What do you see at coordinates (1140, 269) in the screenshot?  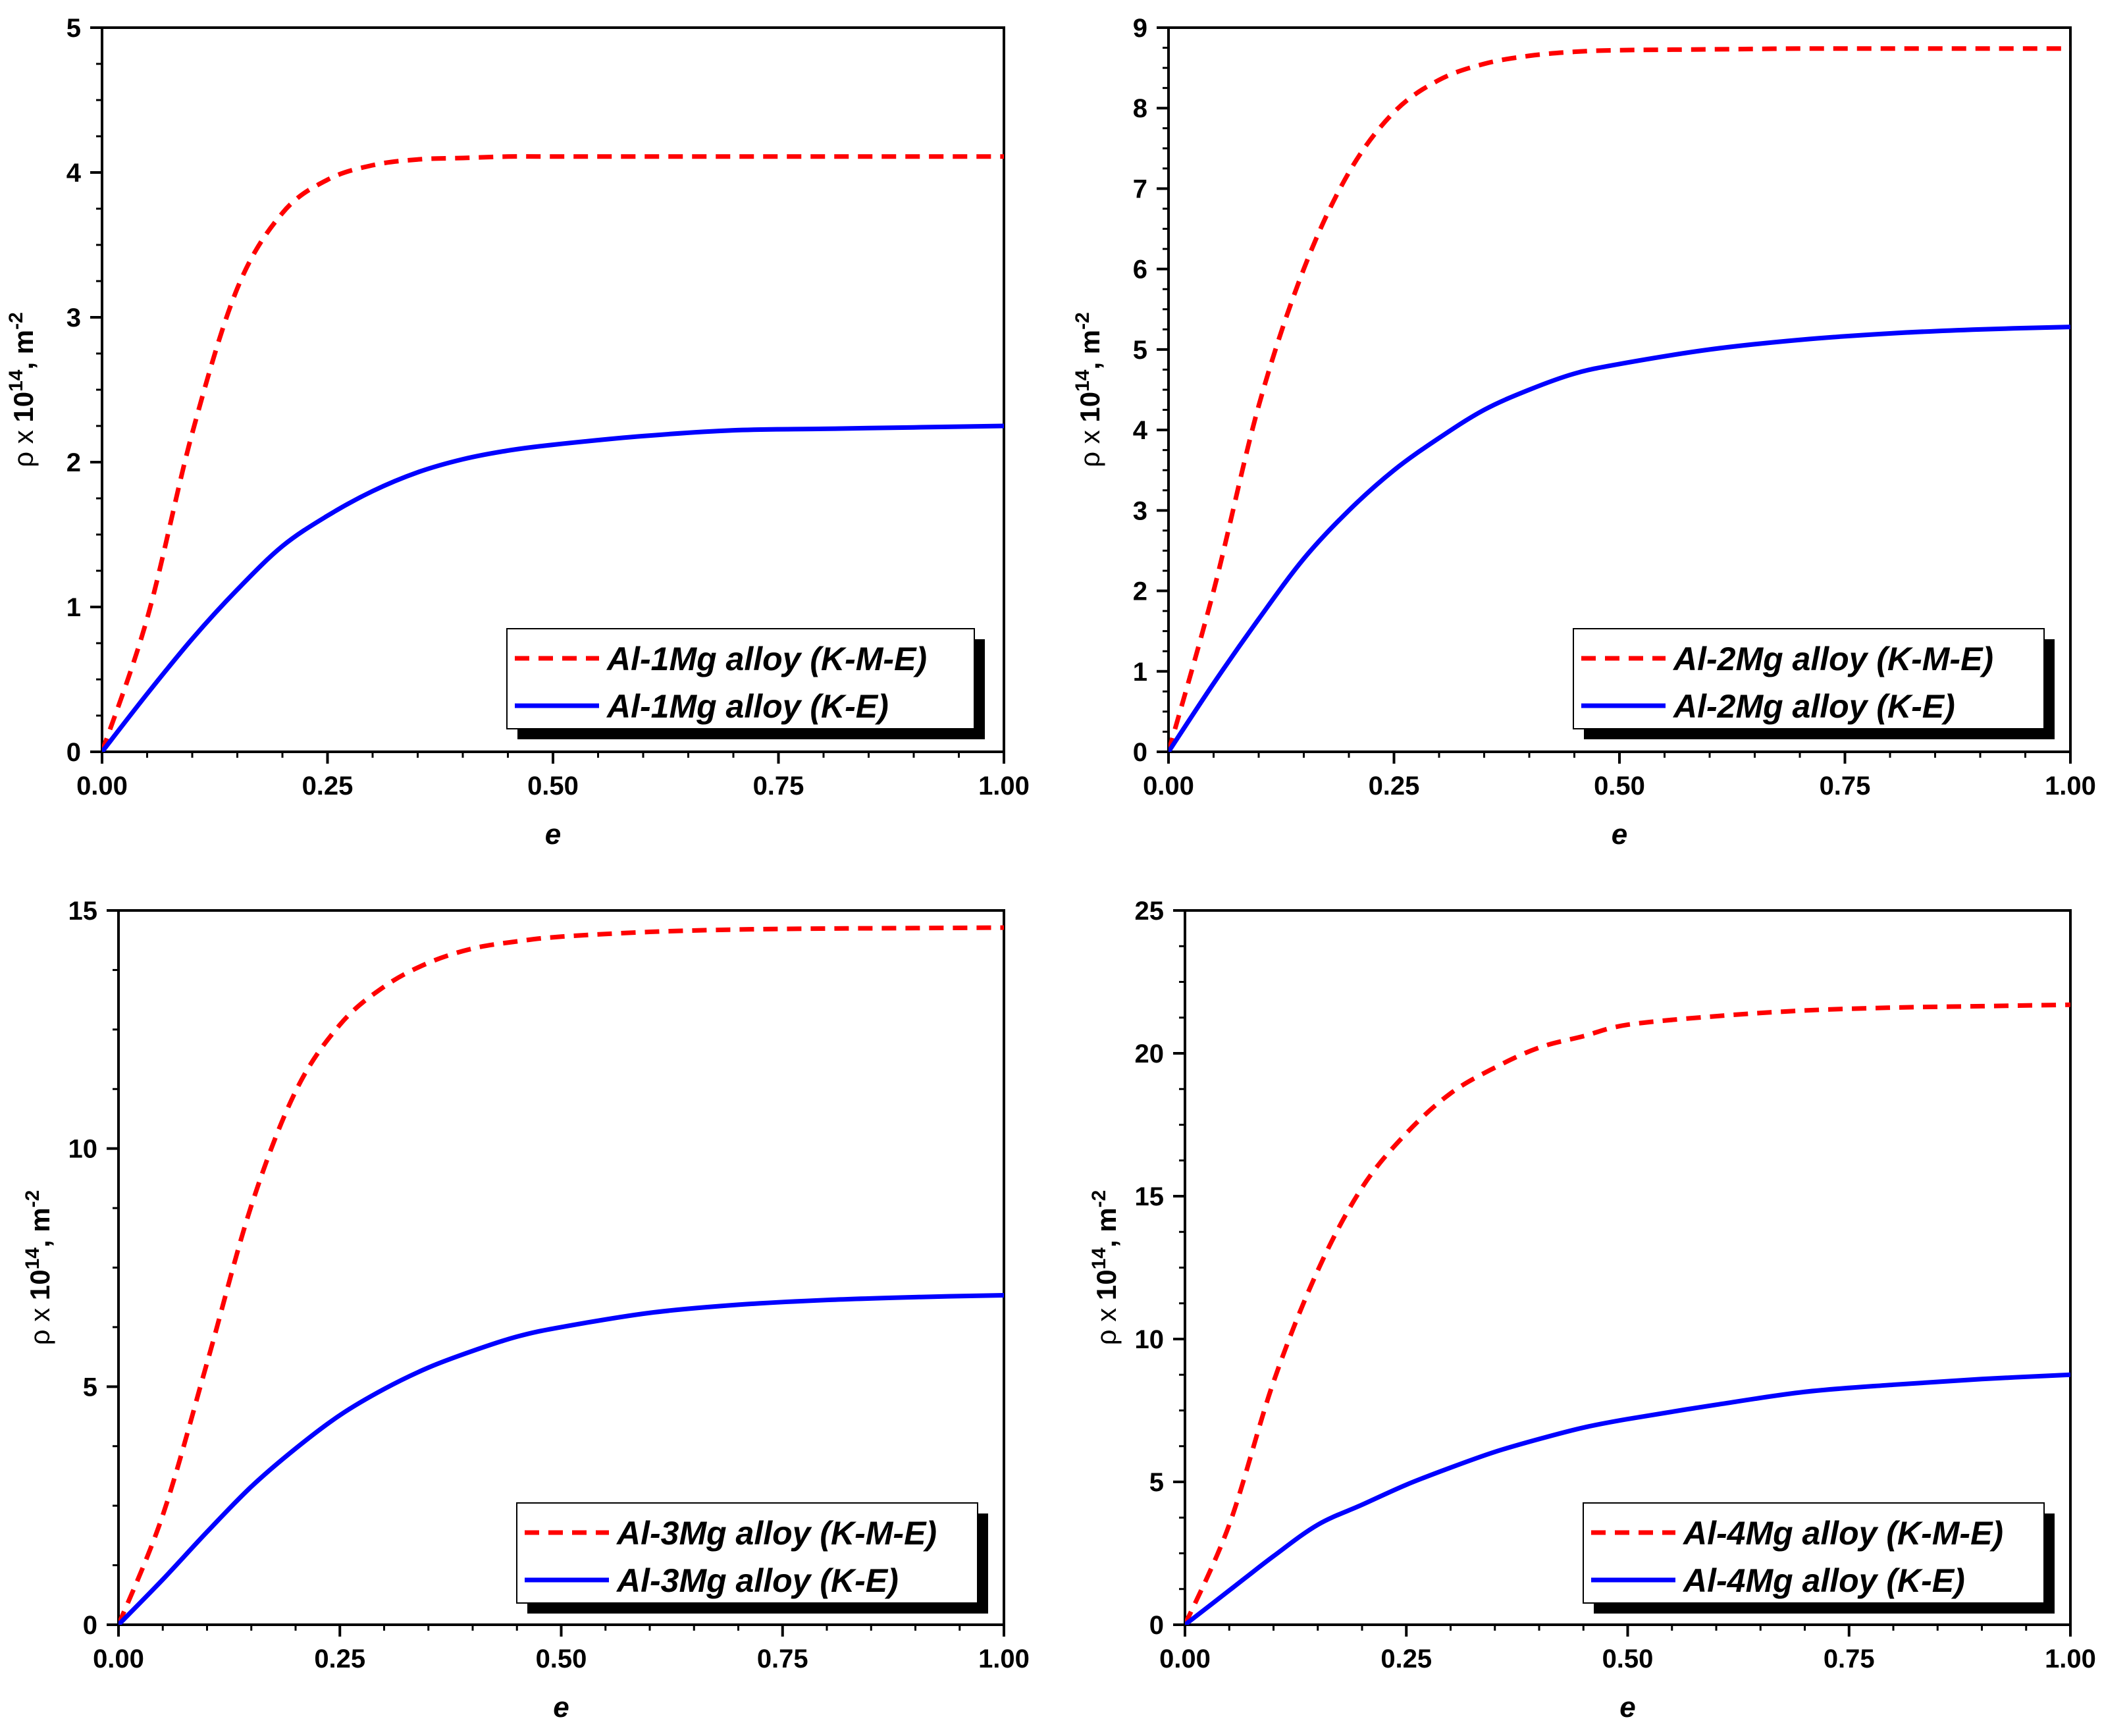 I see `y-tick-label: 6` at bounding box center [1140, 269].